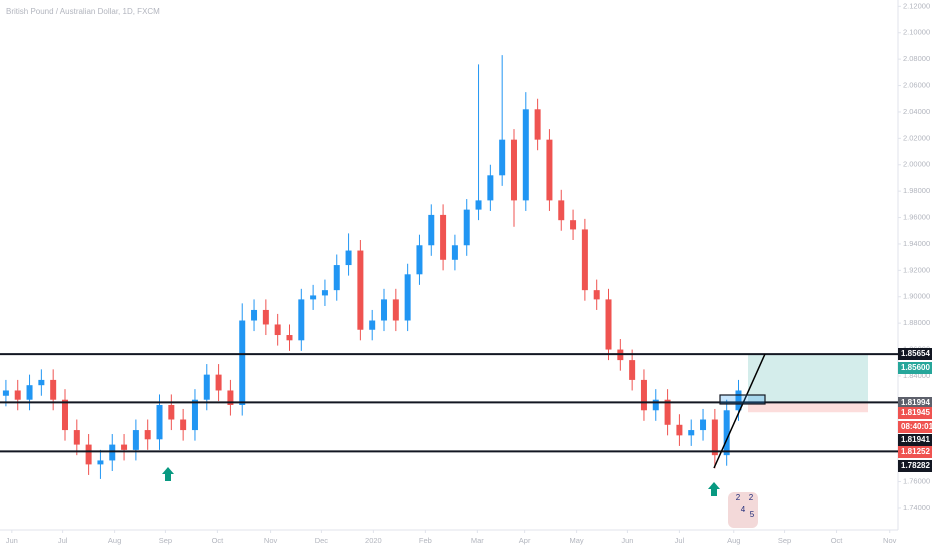 The image size is (932, 550). I want to click on price-label: 1.81945, so click(915, 412).